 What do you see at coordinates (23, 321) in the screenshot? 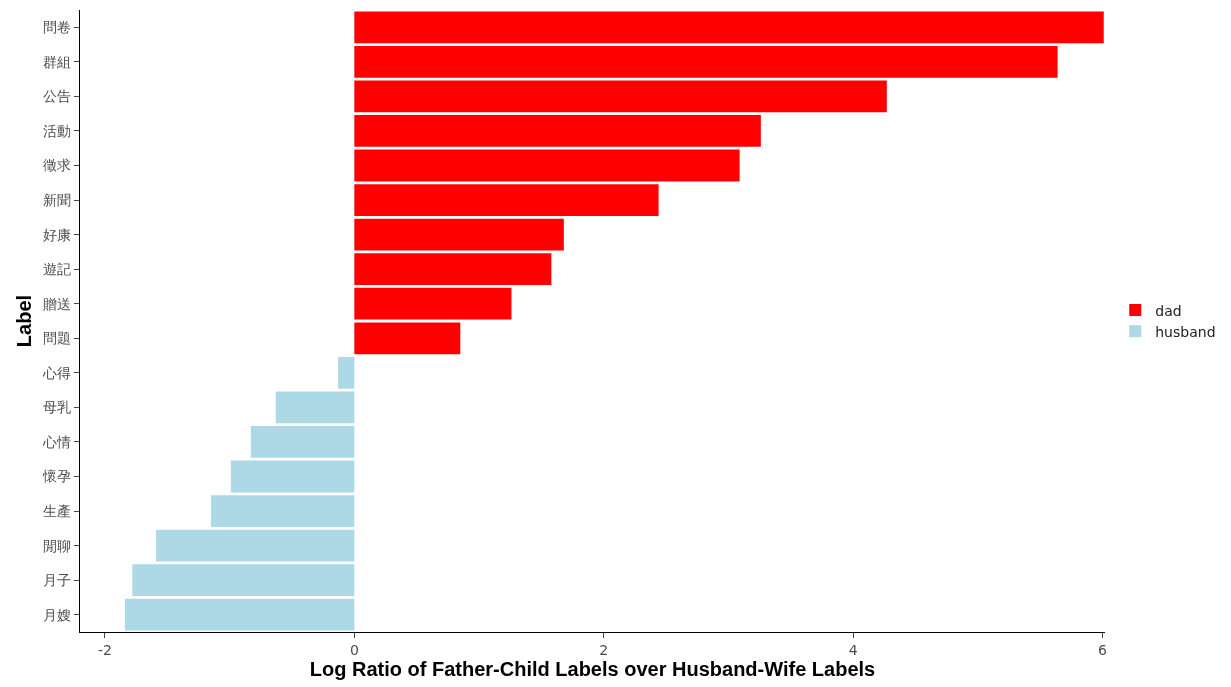
I see `y-axis-title: Label` at bounding box center [23, 321].